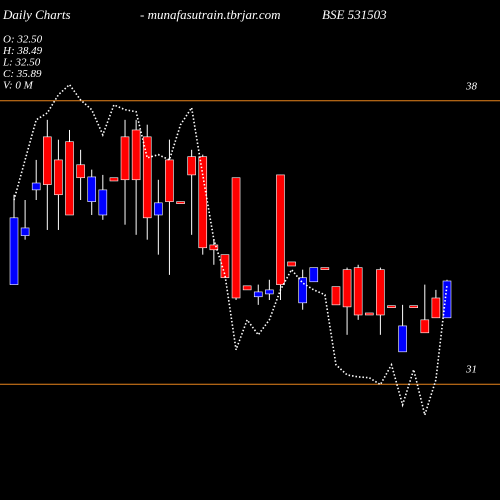 This screenshot has height=500, width=500. What do you see at coordinates (18, 86) in the screenshot?
I see `info-line: V: 0 M` at bounding box center [18, 86].